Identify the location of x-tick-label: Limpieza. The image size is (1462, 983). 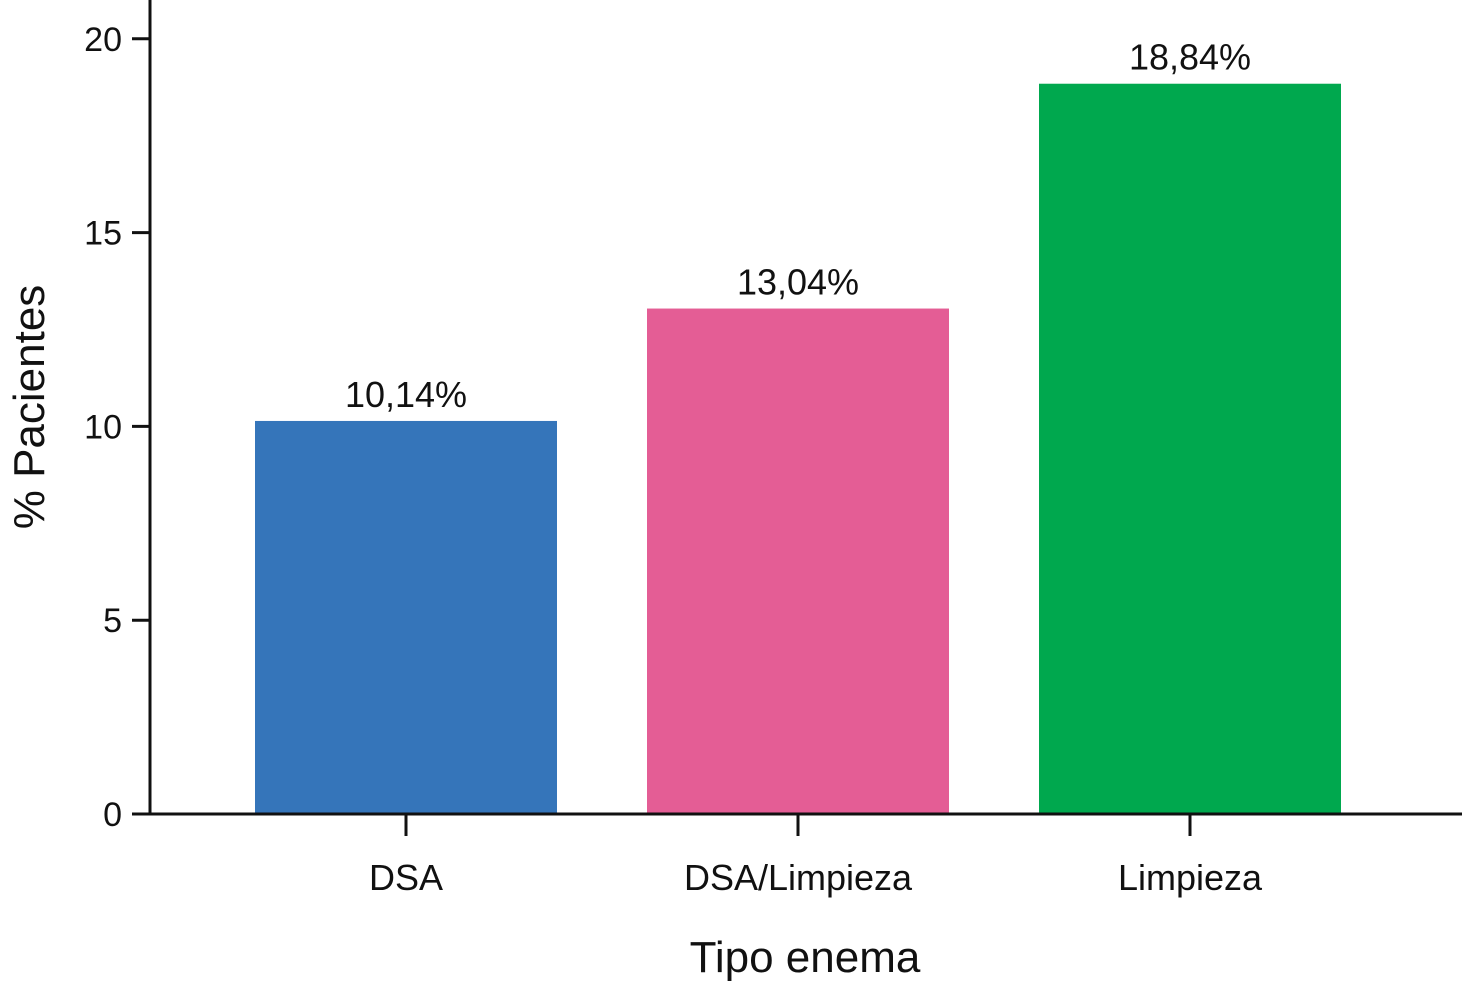
(1190, 877).